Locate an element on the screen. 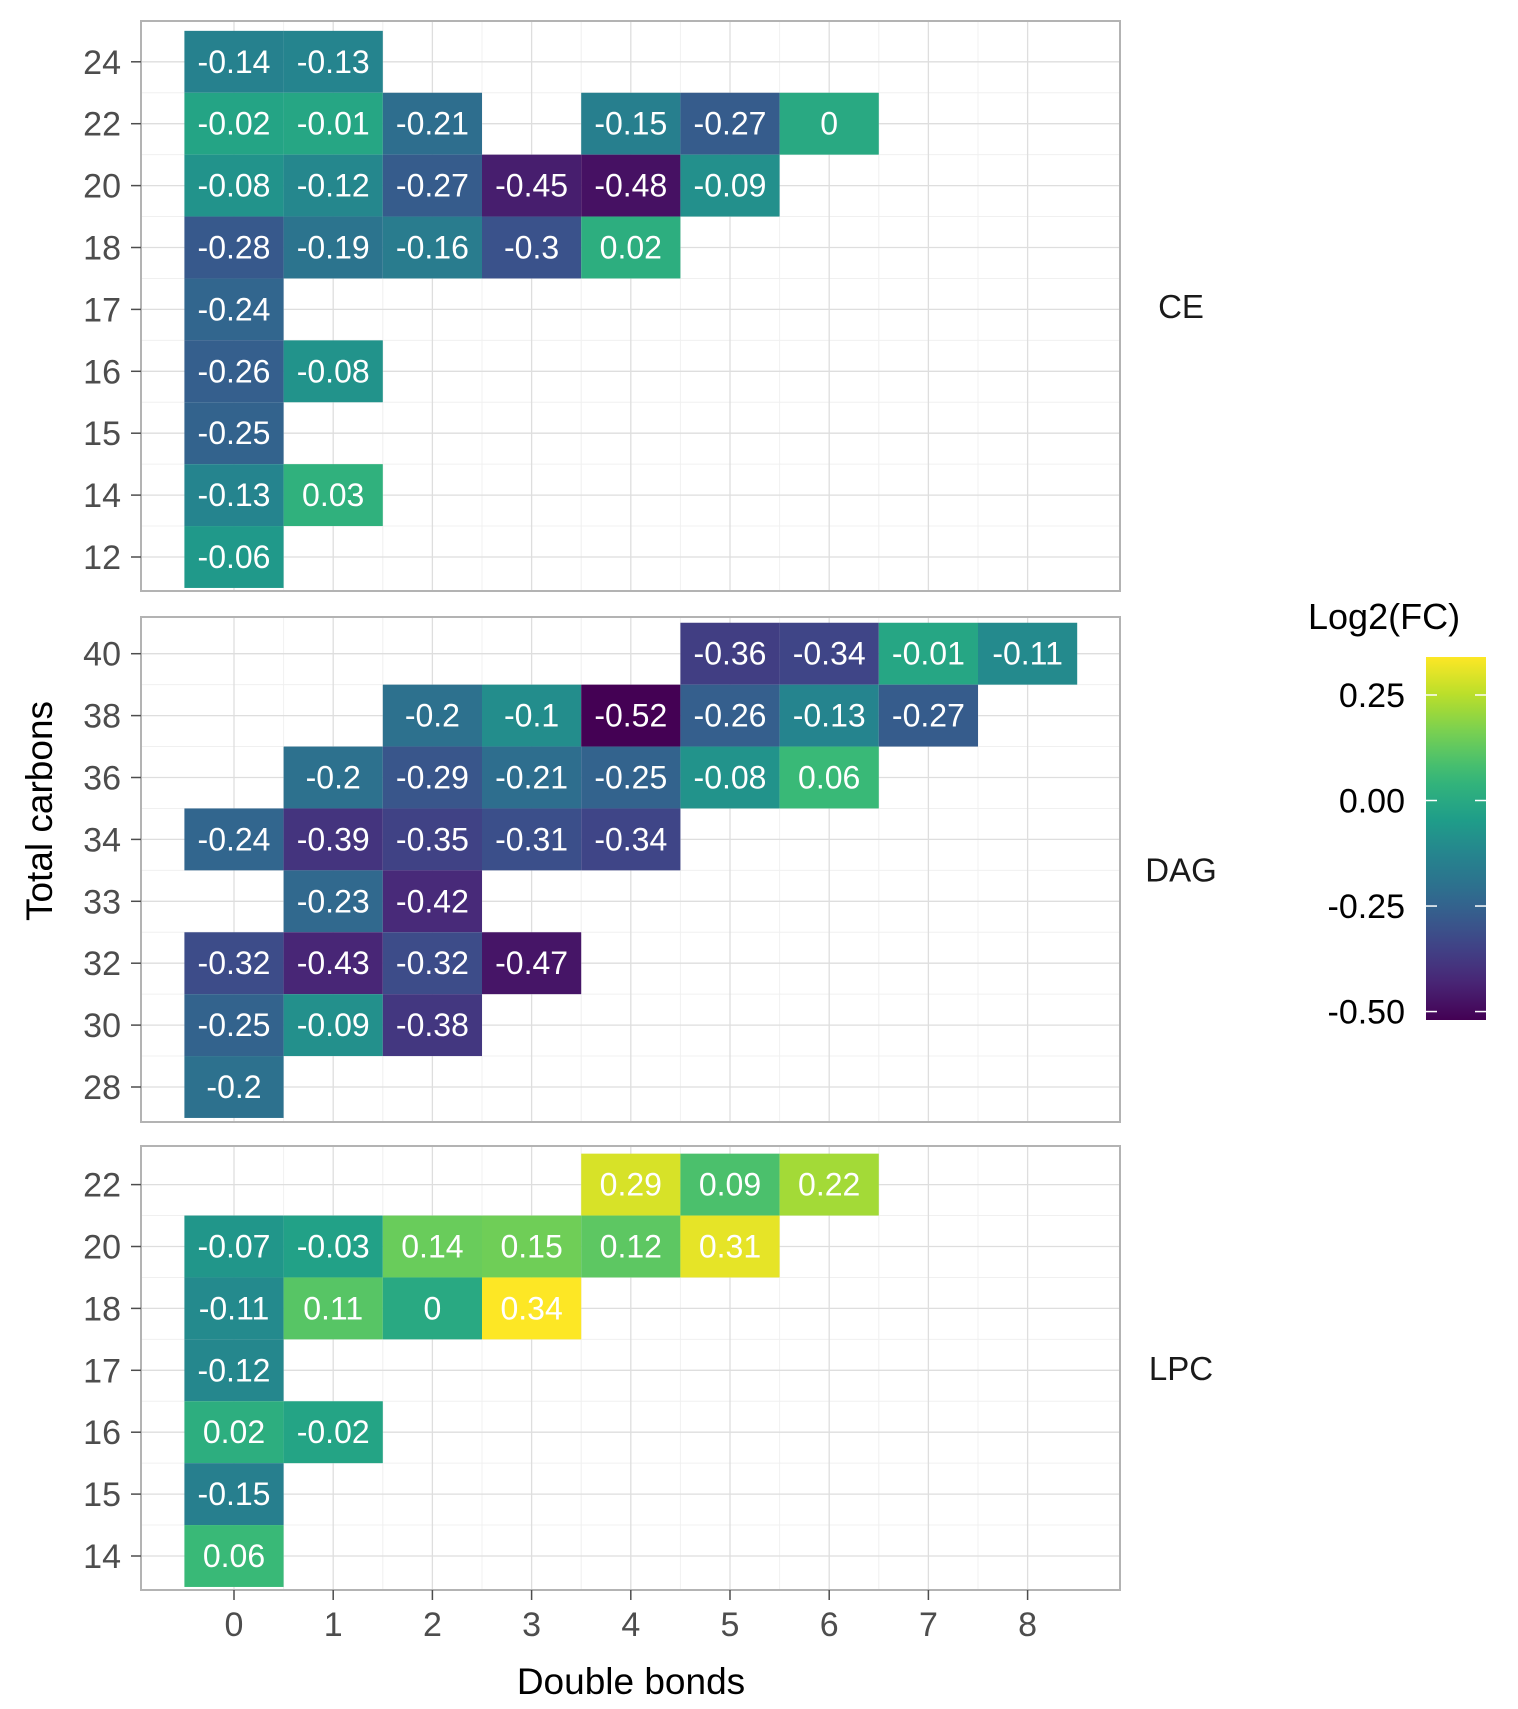  x-tick-label: 3 is located at coordinates (531, 1625).